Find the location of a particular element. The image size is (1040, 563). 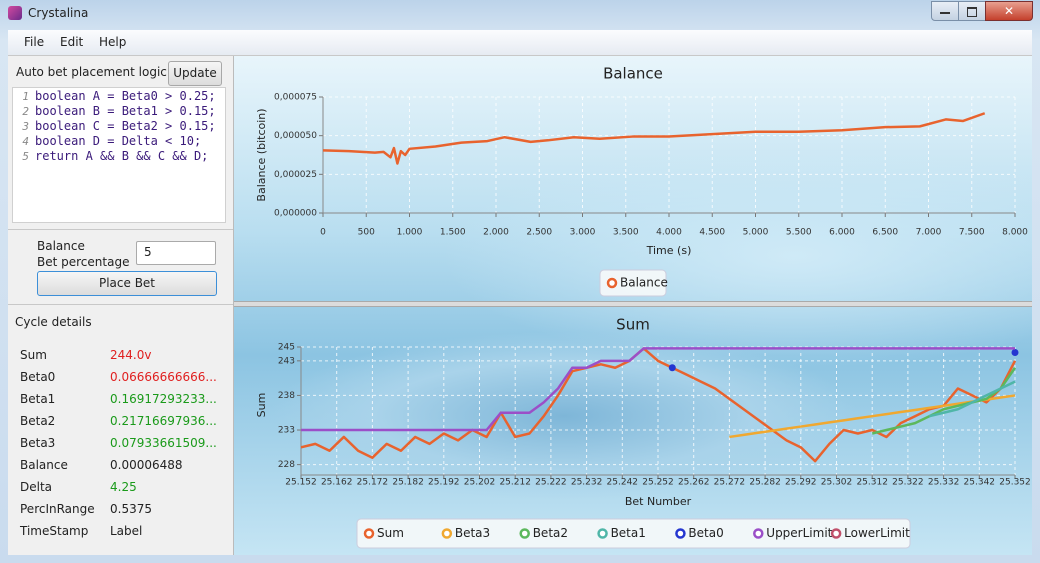

x-tick-label: 3.000 is located at coordinates (583, 233).